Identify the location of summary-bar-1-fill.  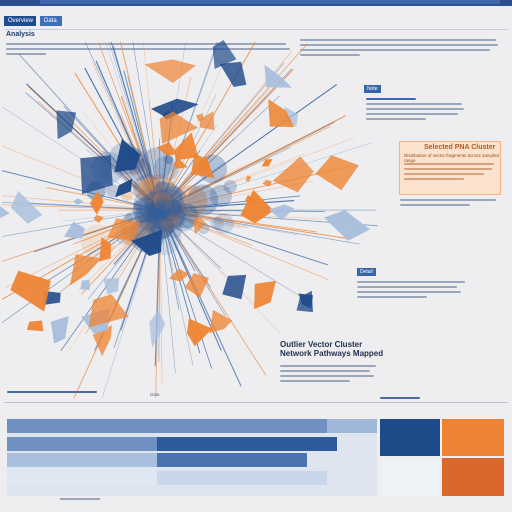
(167, 426).